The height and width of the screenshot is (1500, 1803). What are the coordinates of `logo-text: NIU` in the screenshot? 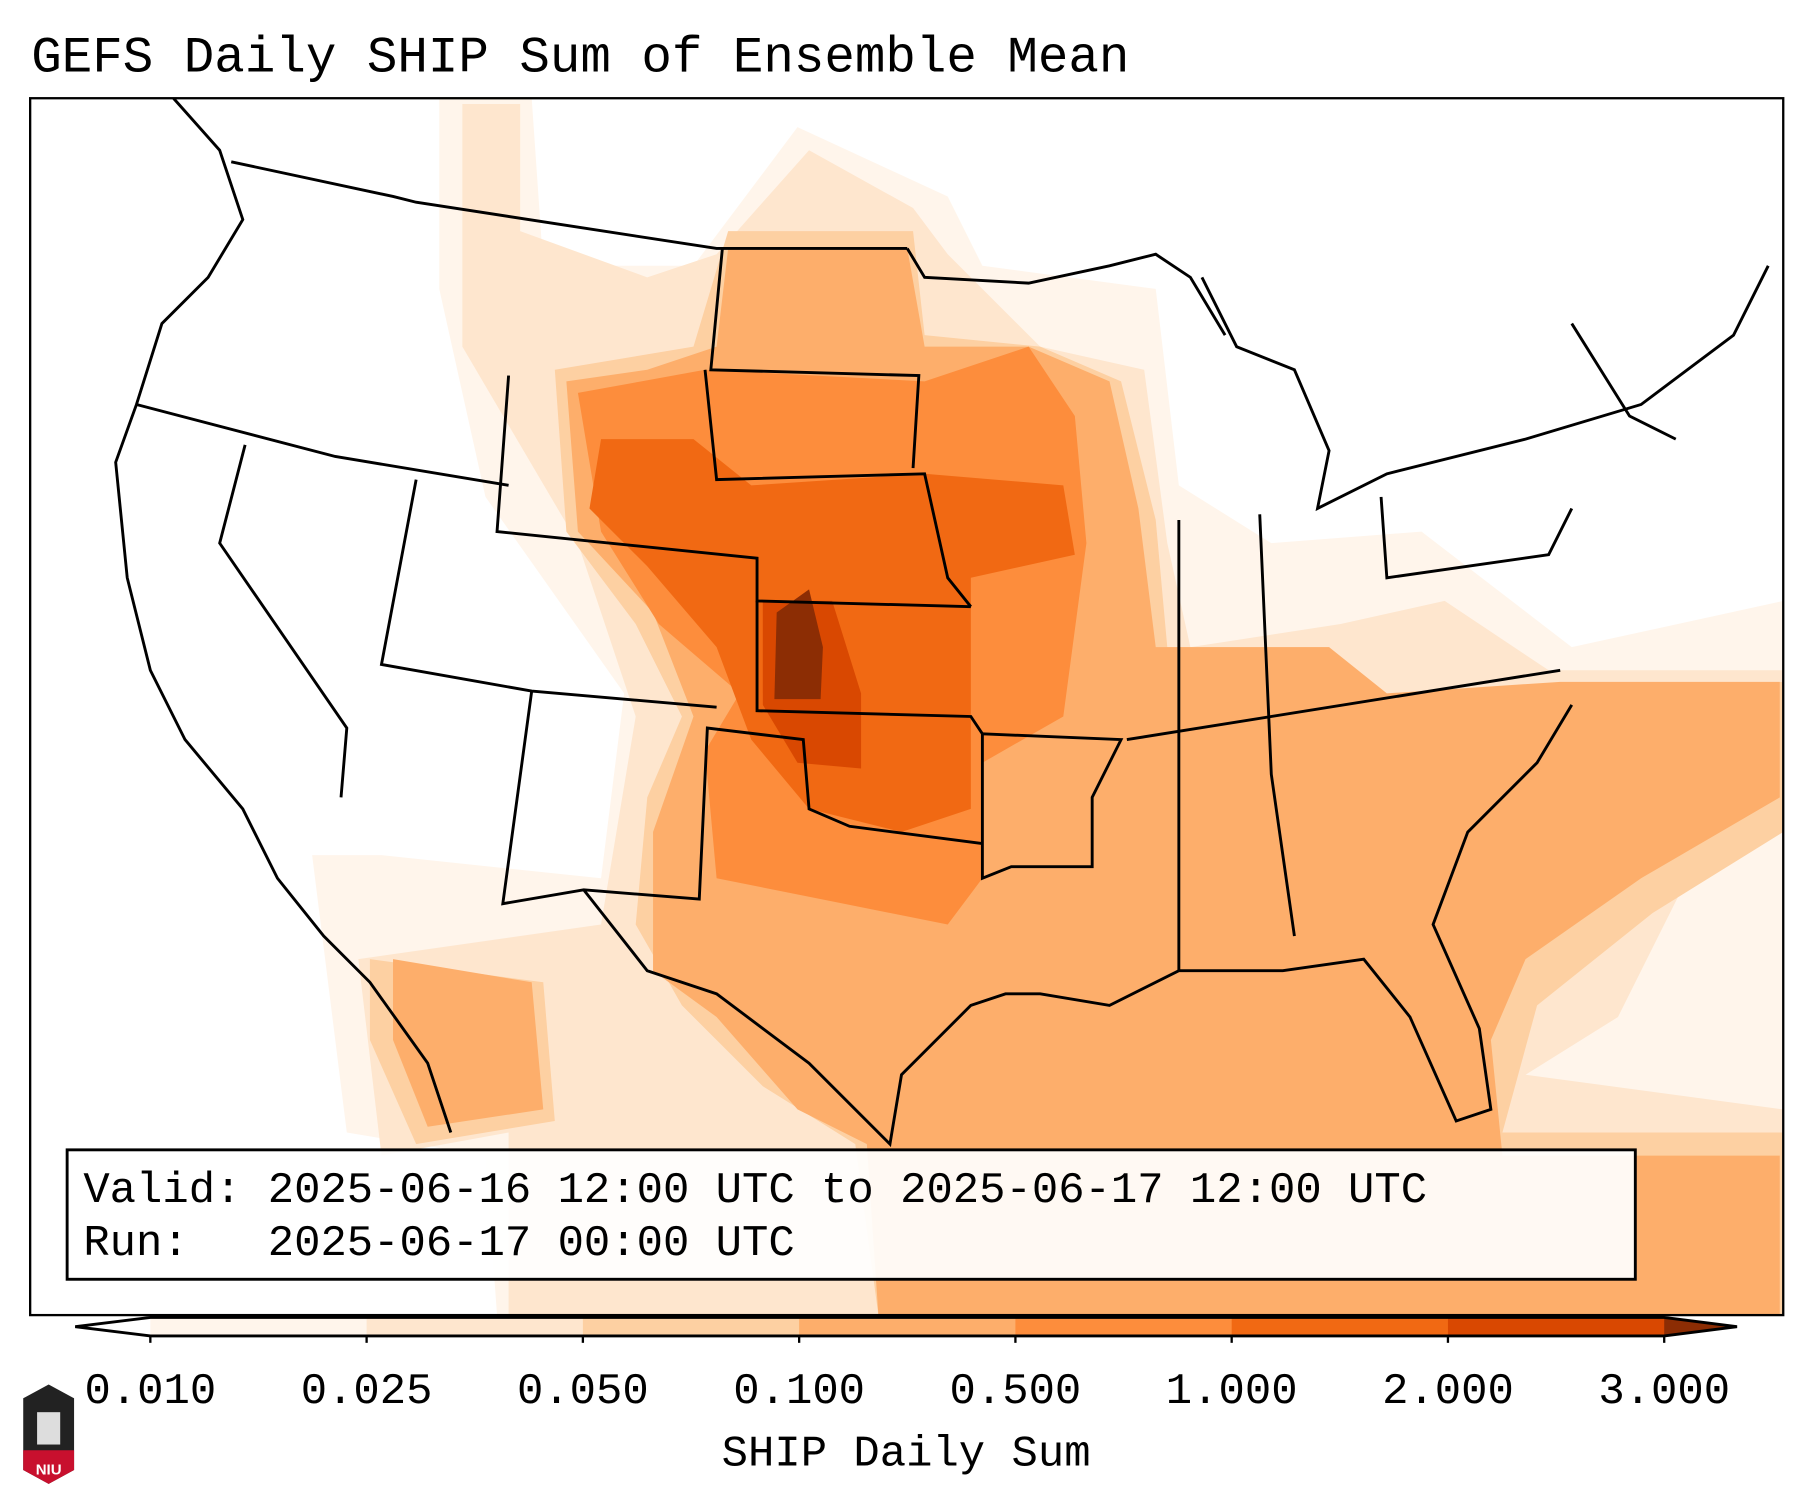 It's located at (49, 1470).